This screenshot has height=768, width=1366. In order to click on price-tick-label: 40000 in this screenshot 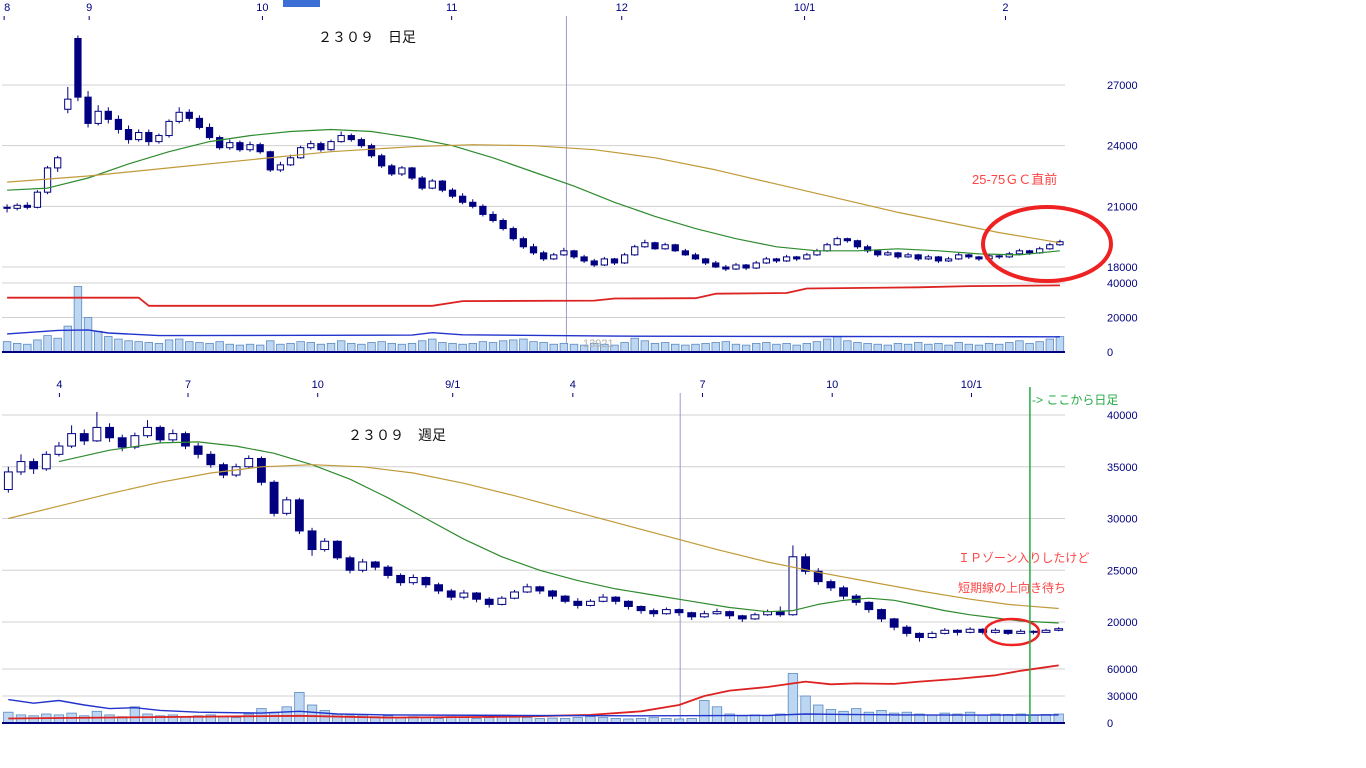, I will do `click(1122, 416)`.